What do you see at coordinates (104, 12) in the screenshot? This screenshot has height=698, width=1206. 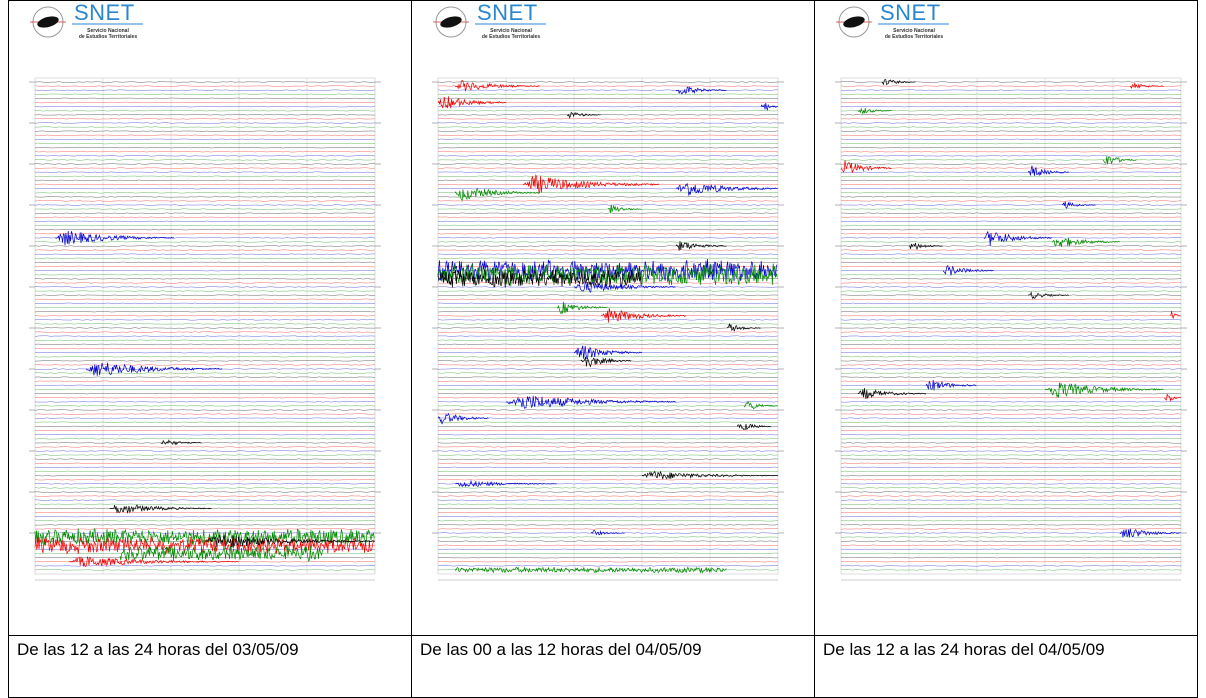 I see `logo-title: SNET` at bounding box center [104, 12].